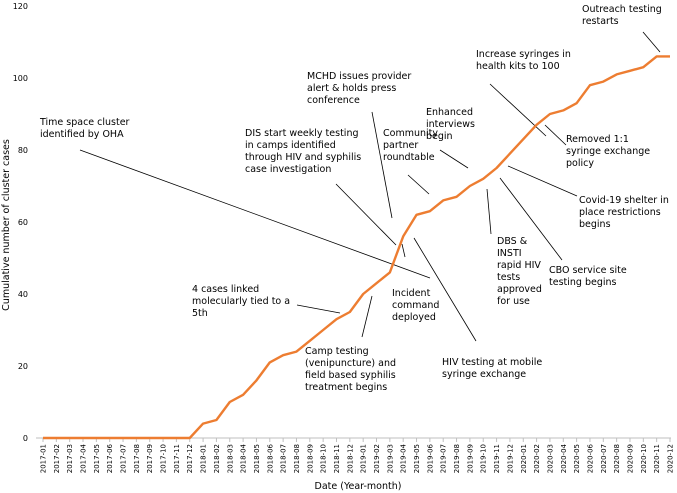 This screenshot has height=493, width=677. What do you see at coordinates (588, 270) in the screenshot?
I see `annotation-line: CBO service site` at bounding box center [588, 270].